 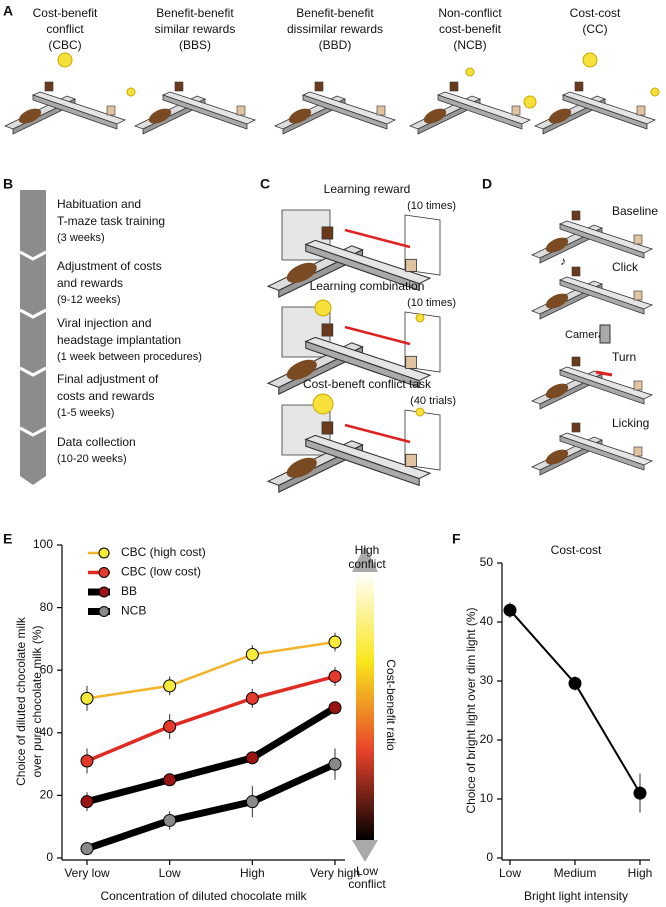 I want to click on condition-title: similar rewards, so click(x=195, y=29).